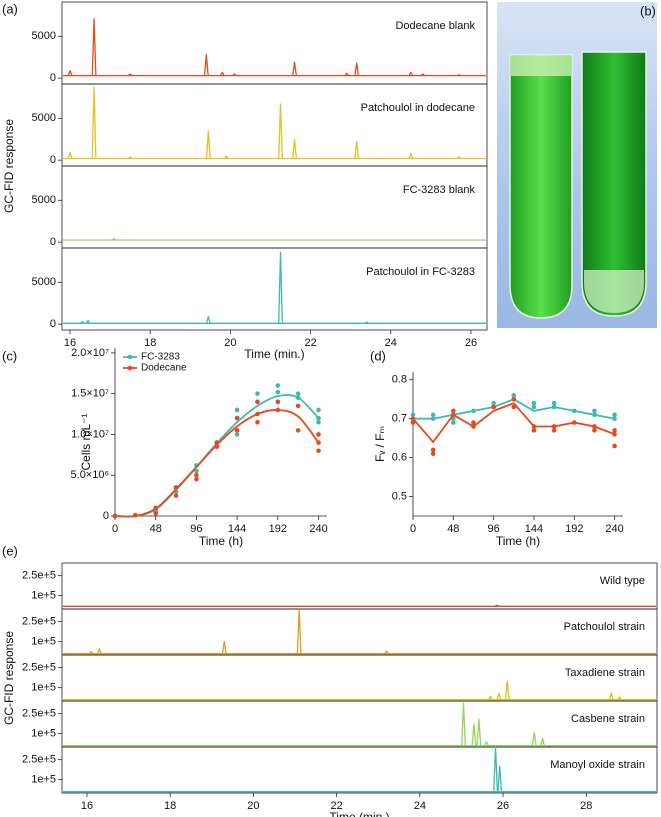  Describe the element at coordinates (87, 806) in the screenshot. I see `x-tick-label: 16` at that location.